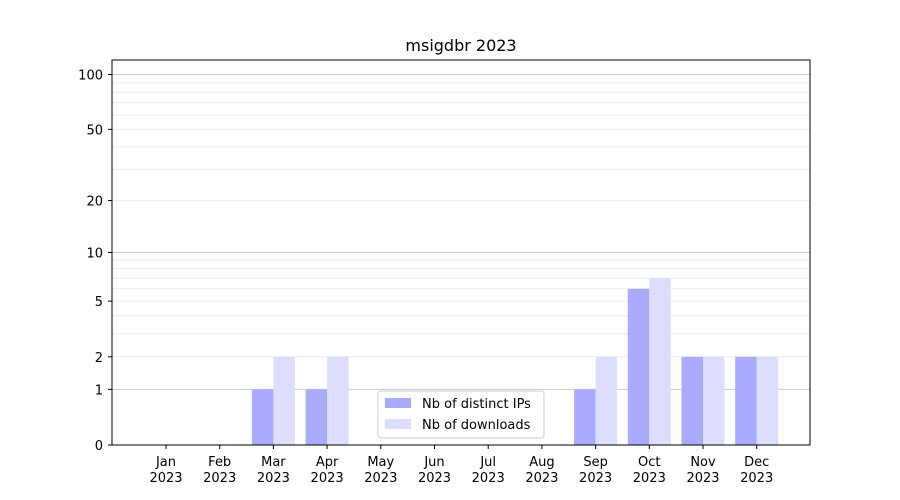 The image size is (900, 500). What do you see at coordinates (649, 462) in the screenshot?
I see `x-tick-label-month: Oct` at bounding box center [649, 462].